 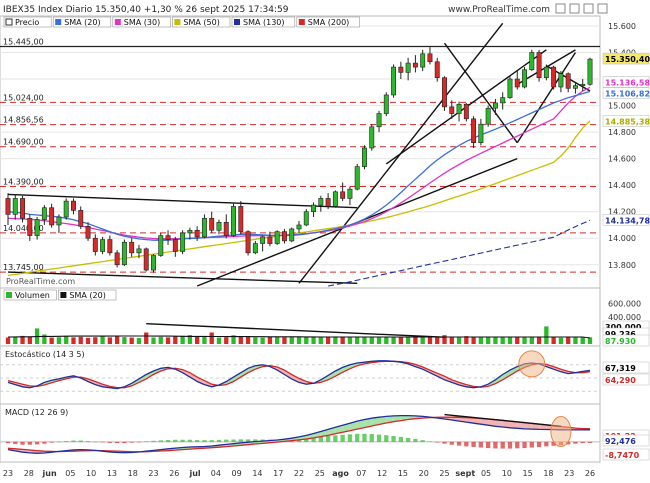 I want to click on stochastic-value-label: 64,290, so click(x=620, y=380).